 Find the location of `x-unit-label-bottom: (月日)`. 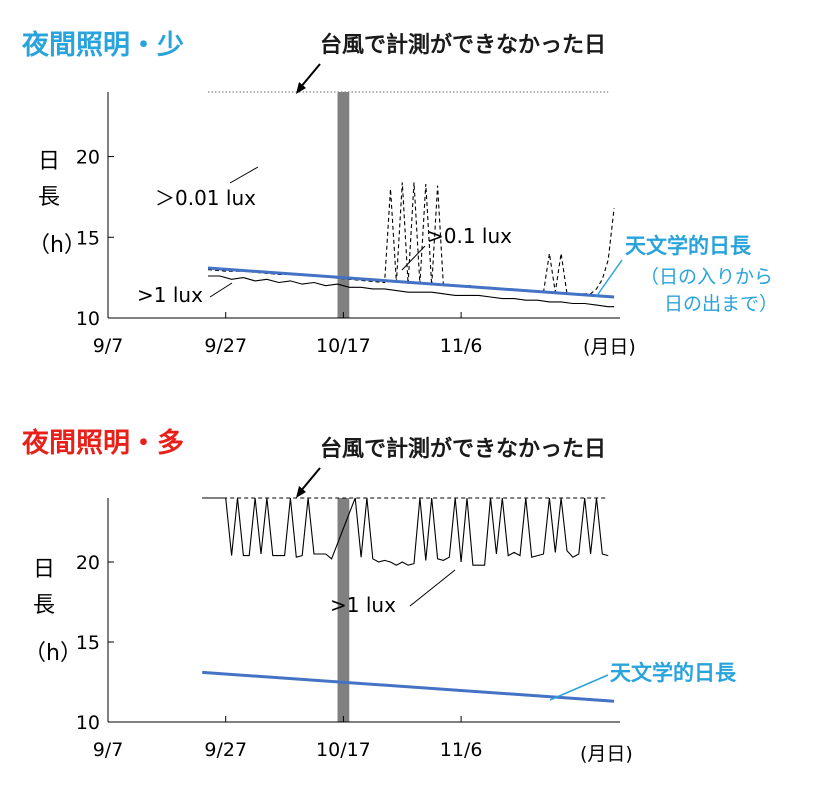

x-unit-label-bottom: (月日) is located at coordinates (606, 754).